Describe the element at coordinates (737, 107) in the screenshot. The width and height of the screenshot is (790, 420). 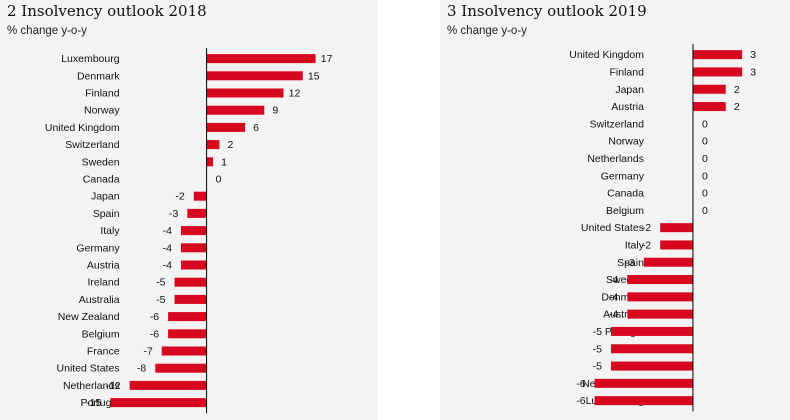
I see `value-label-austria: 2` at that location.